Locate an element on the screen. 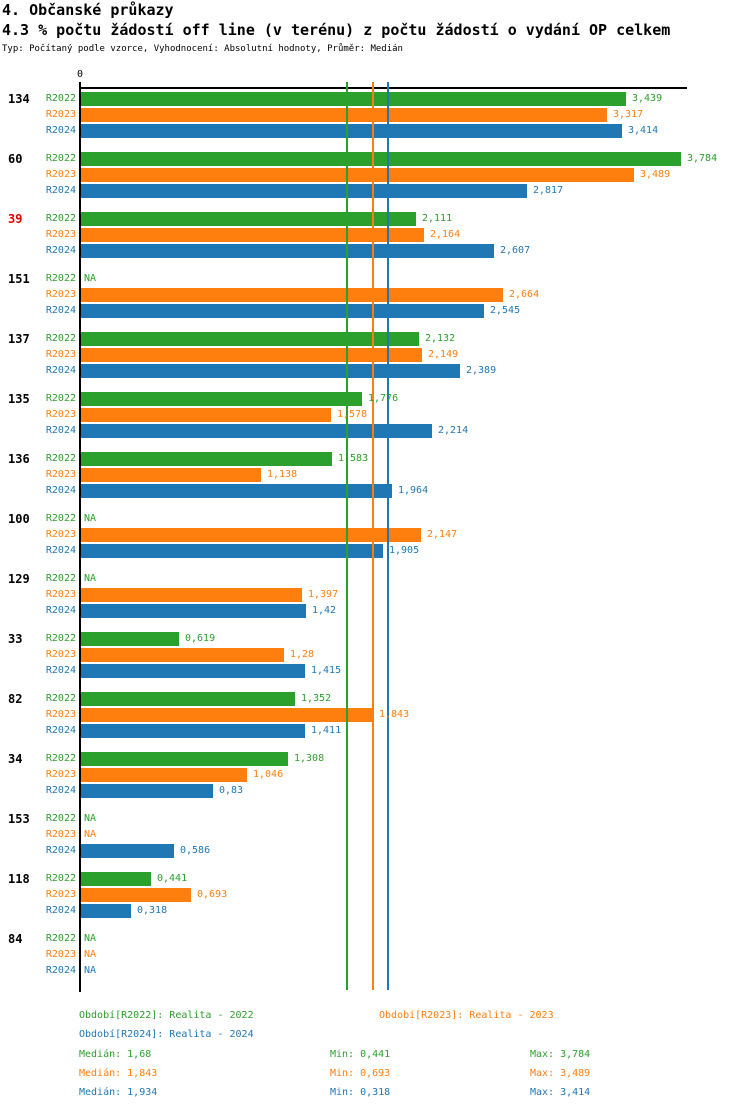  bar-value: 3,414 is located at coordinates (643, 130).